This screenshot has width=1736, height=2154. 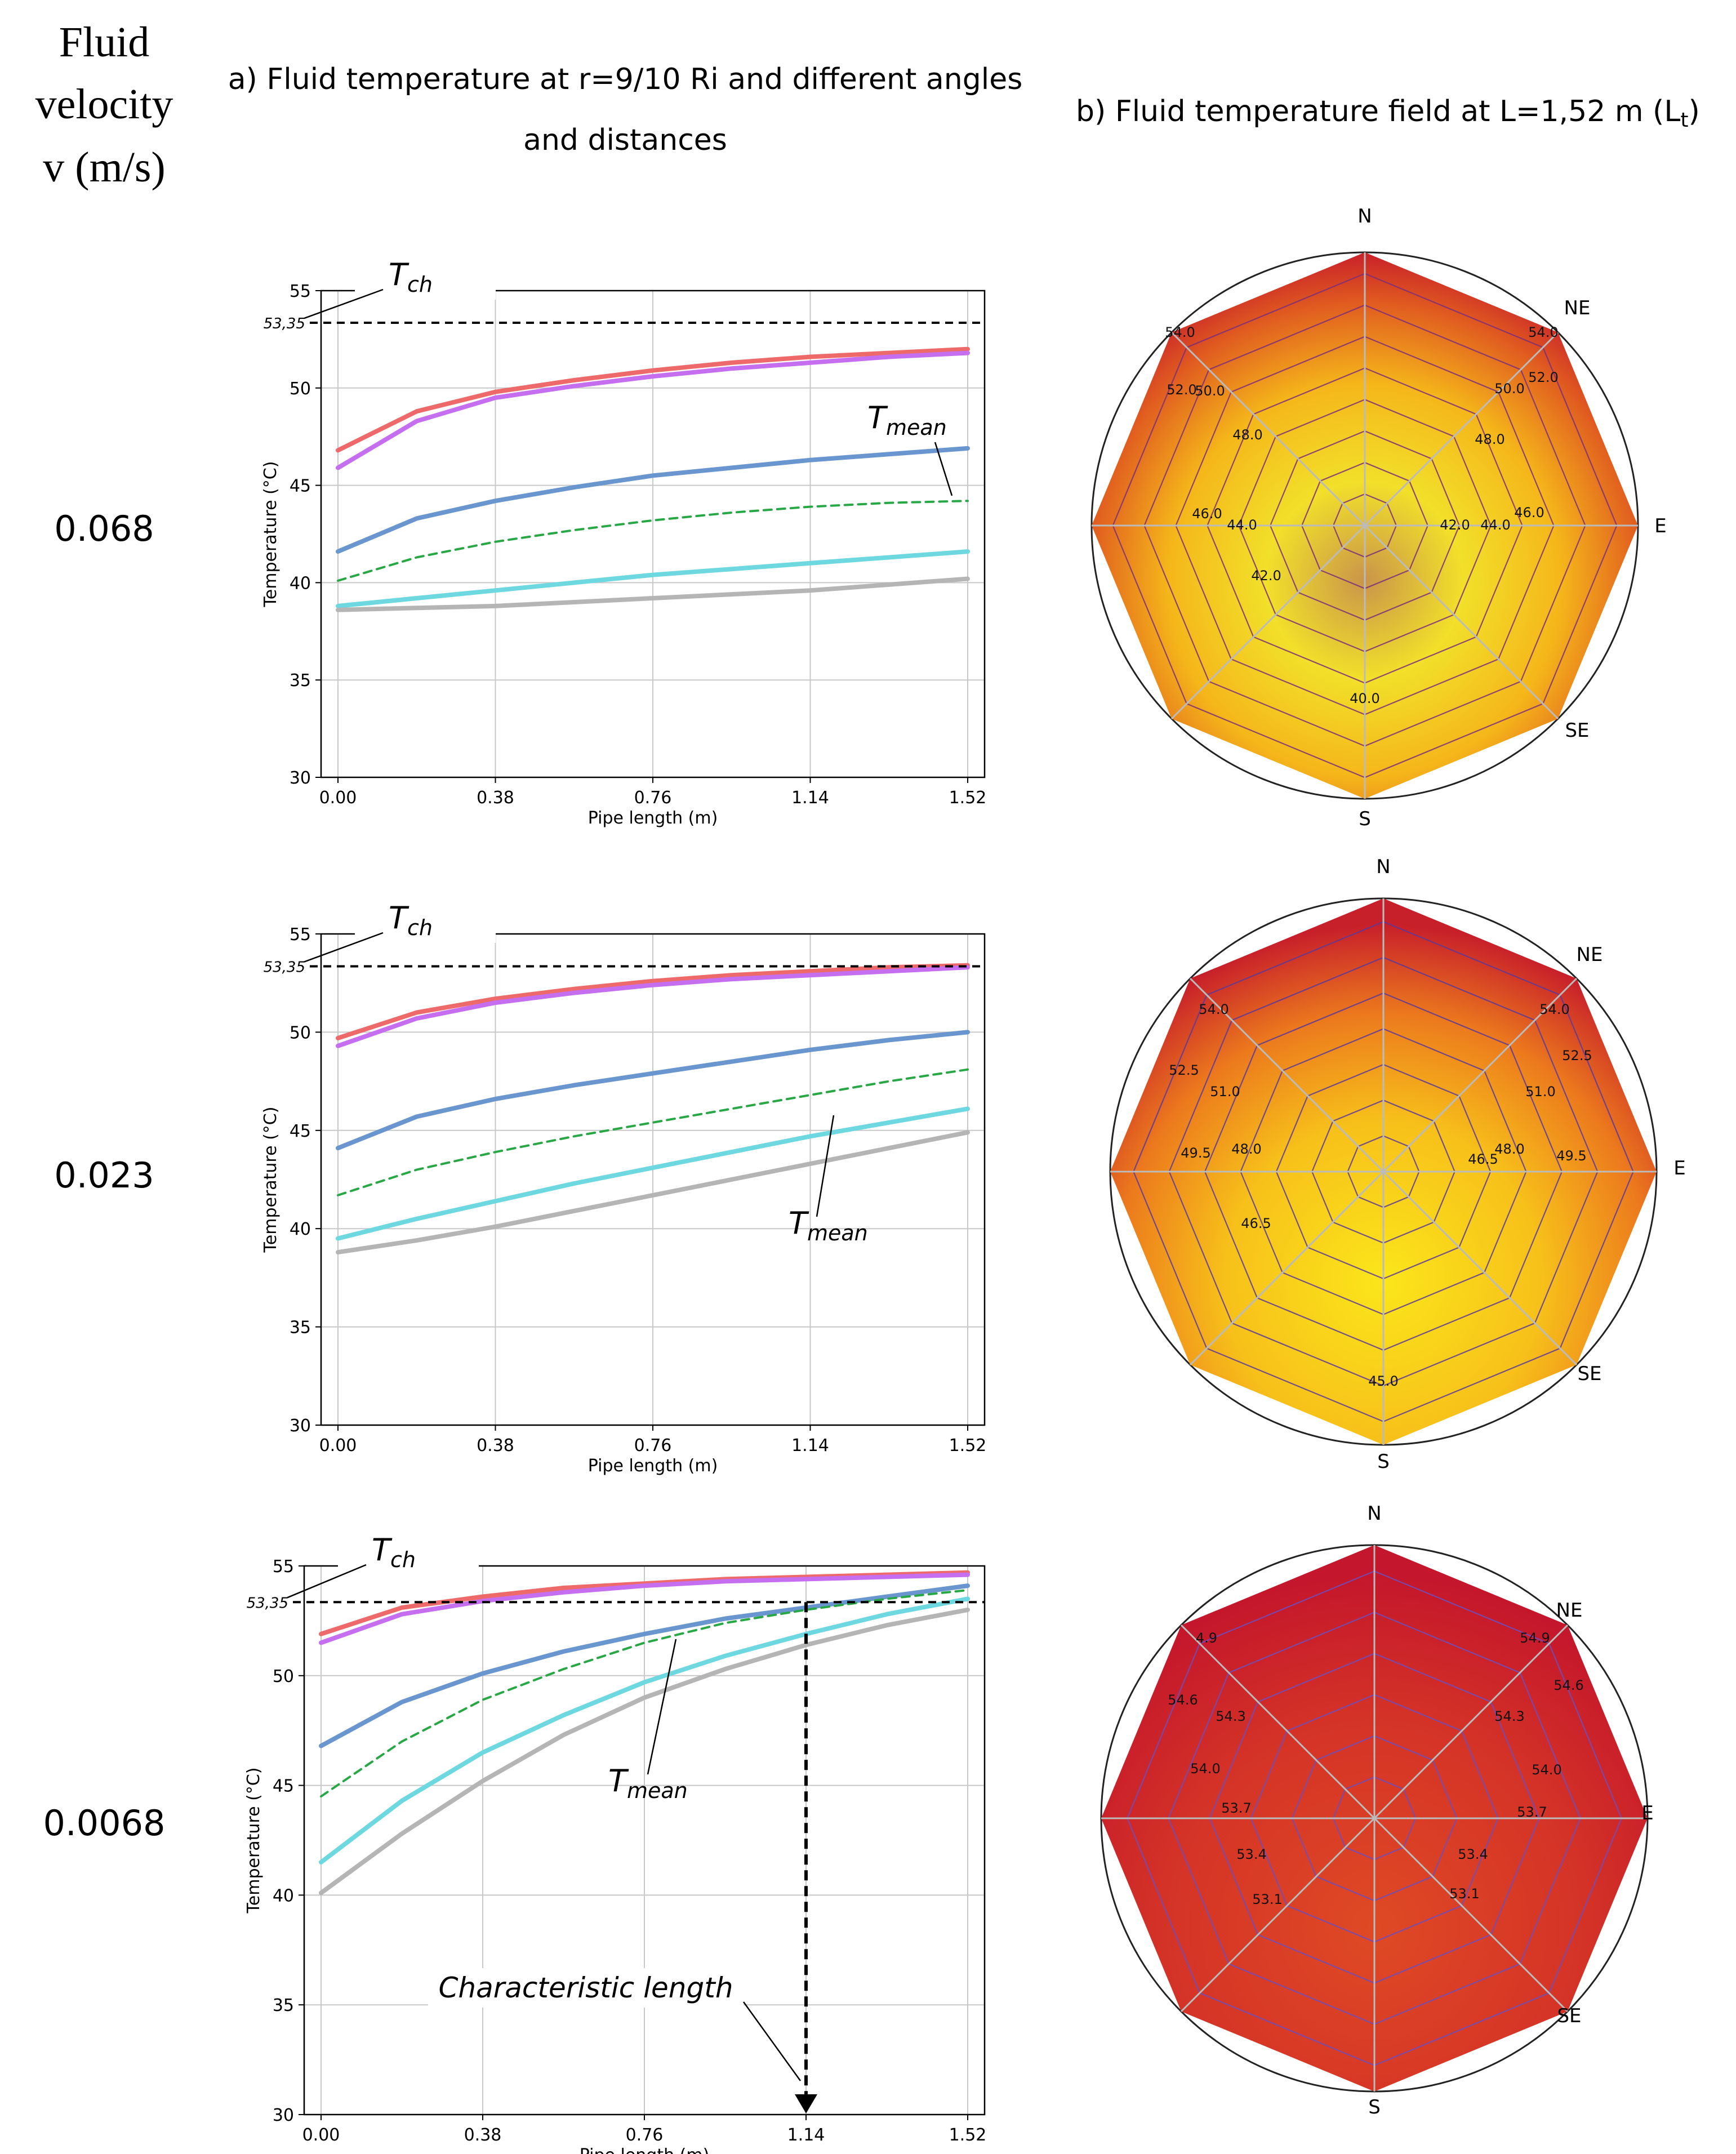 I want to click on direction-label-e: E, so click(x=1647, y=1813).